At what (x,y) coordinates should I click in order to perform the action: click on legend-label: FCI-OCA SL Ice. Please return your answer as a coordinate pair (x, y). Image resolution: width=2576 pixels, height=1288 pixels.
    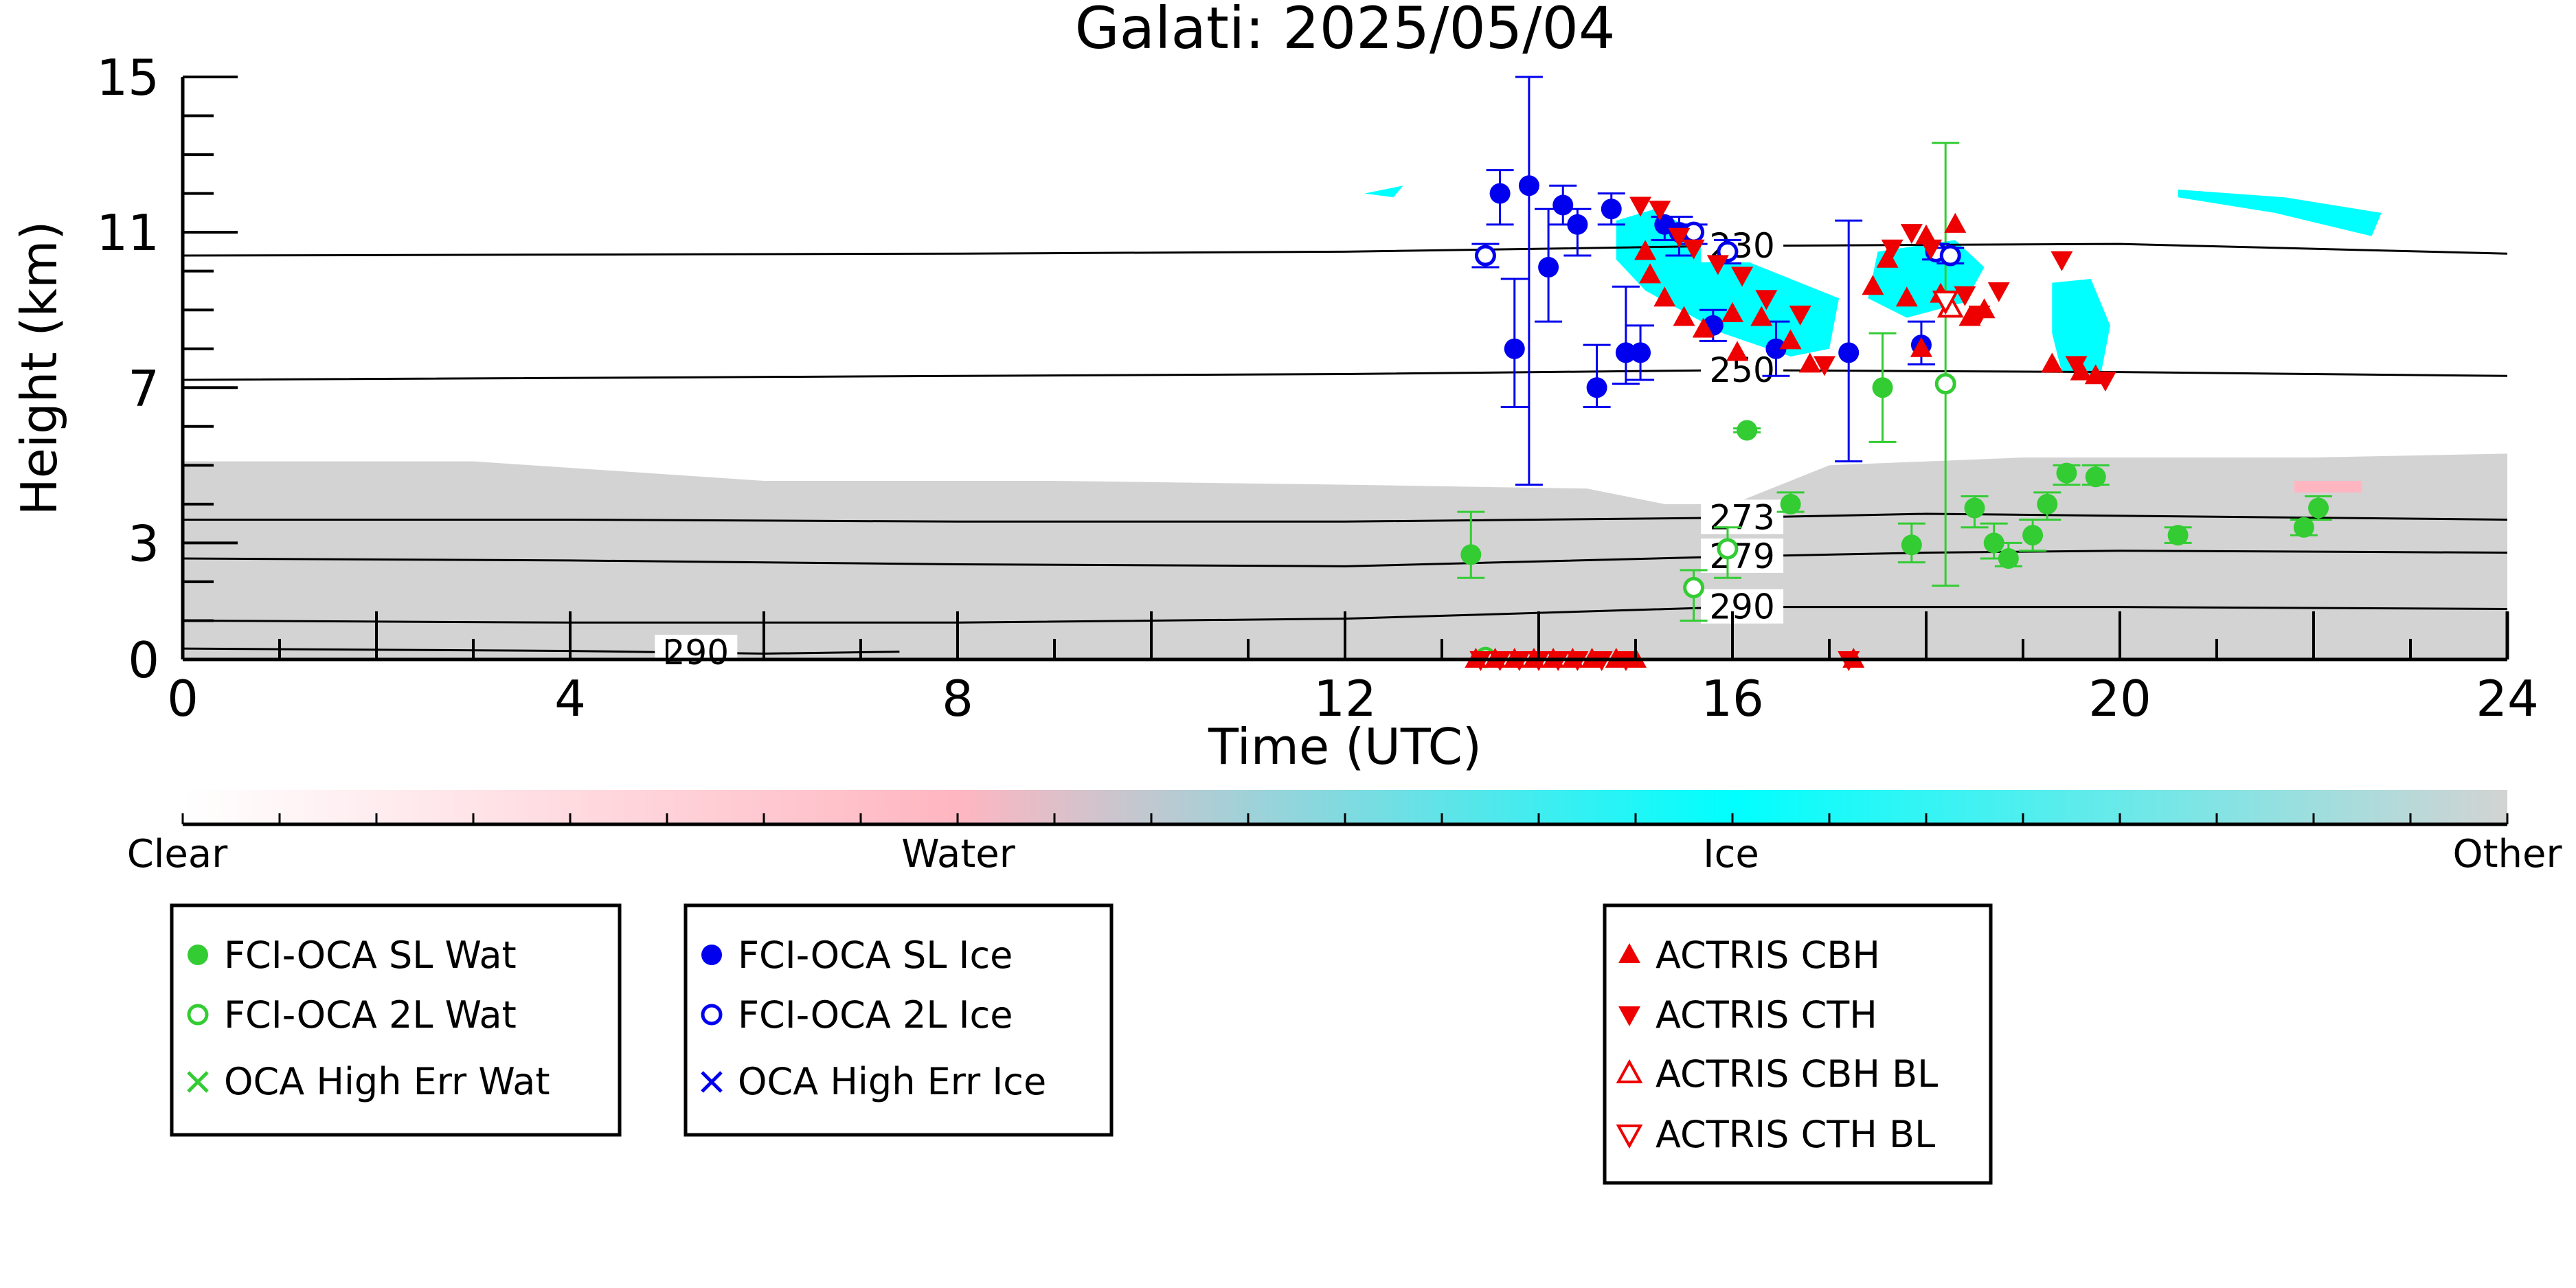
    Looking at the image, I should click on (875, 955).